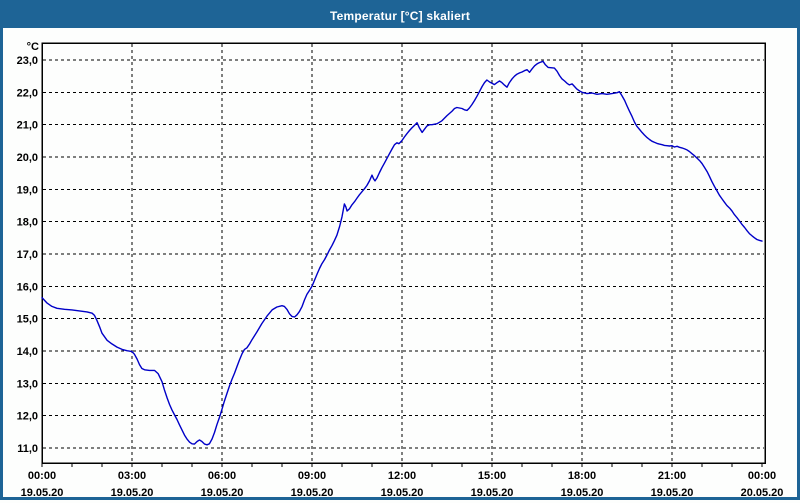 This screenshot has height=503, width=800. I want to click on y-axis-unit-label: °C, so click(33, 47).